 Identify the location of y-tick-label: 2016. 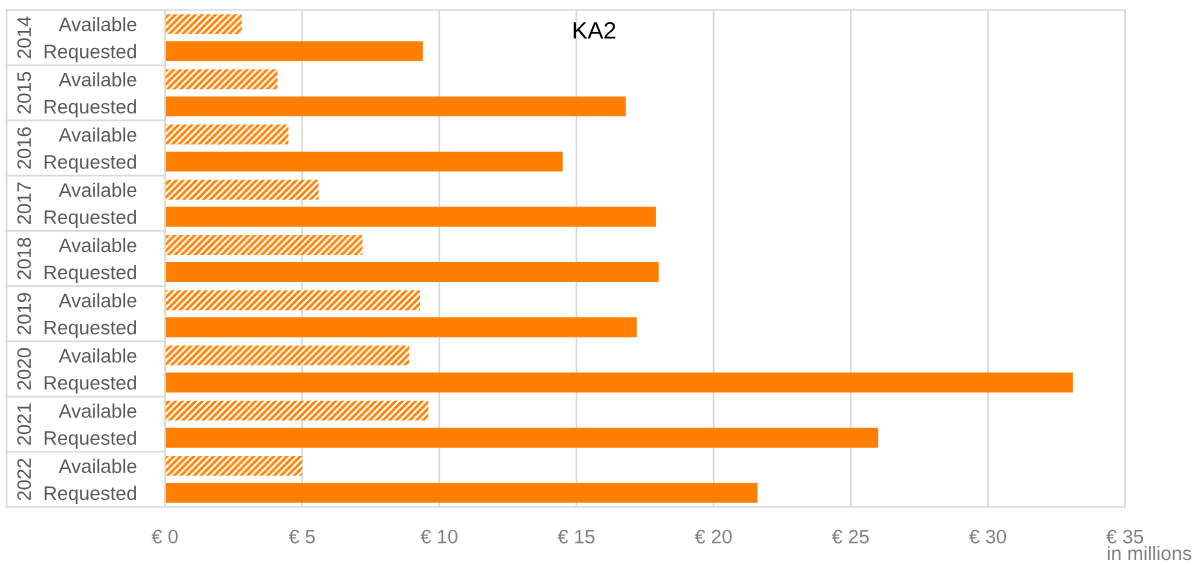
(24, 148).